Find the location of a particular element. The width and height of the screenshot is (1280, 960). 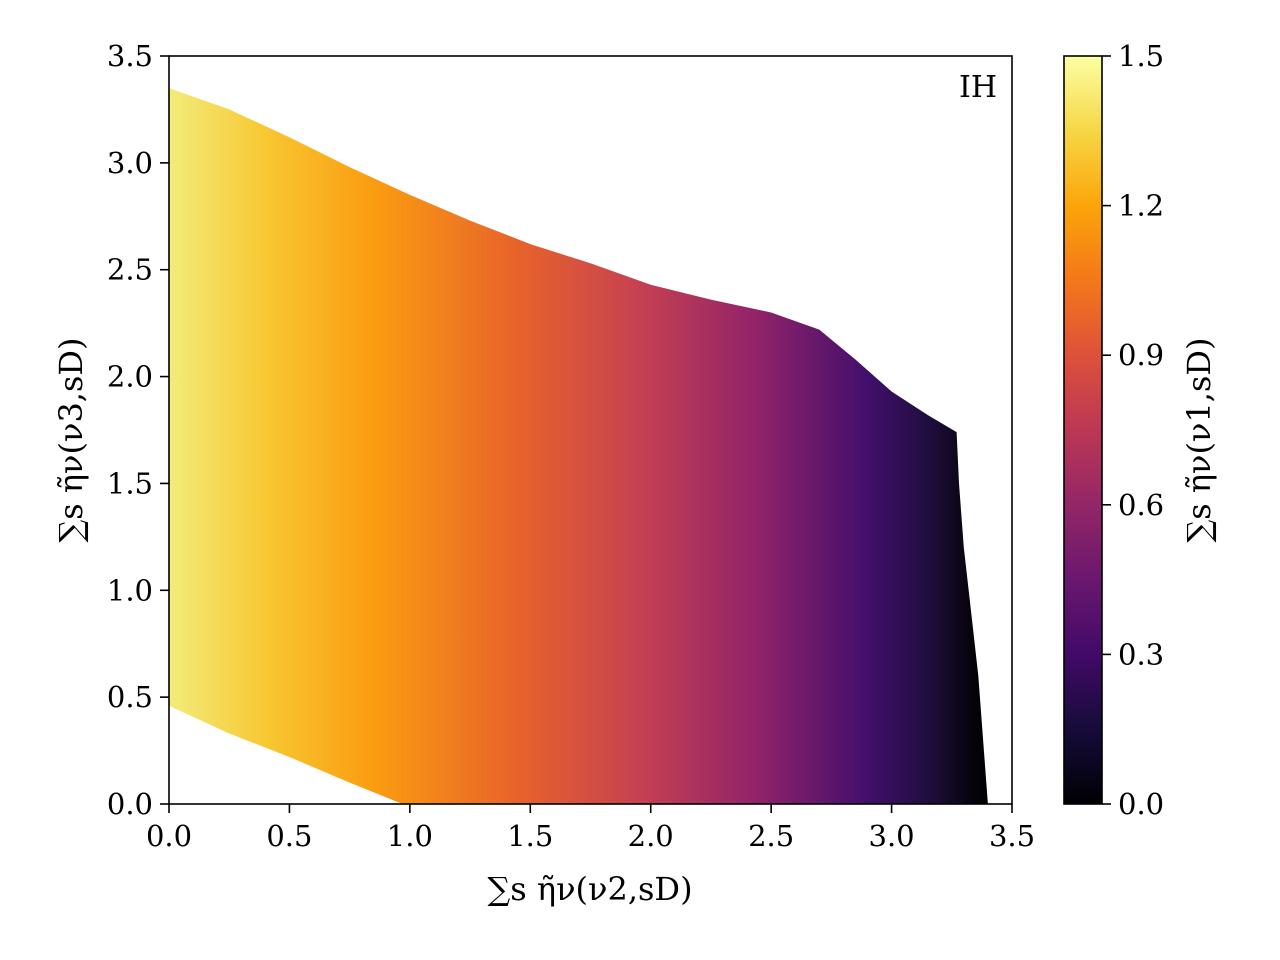

colorbar is located at coordinates (1083, 430).